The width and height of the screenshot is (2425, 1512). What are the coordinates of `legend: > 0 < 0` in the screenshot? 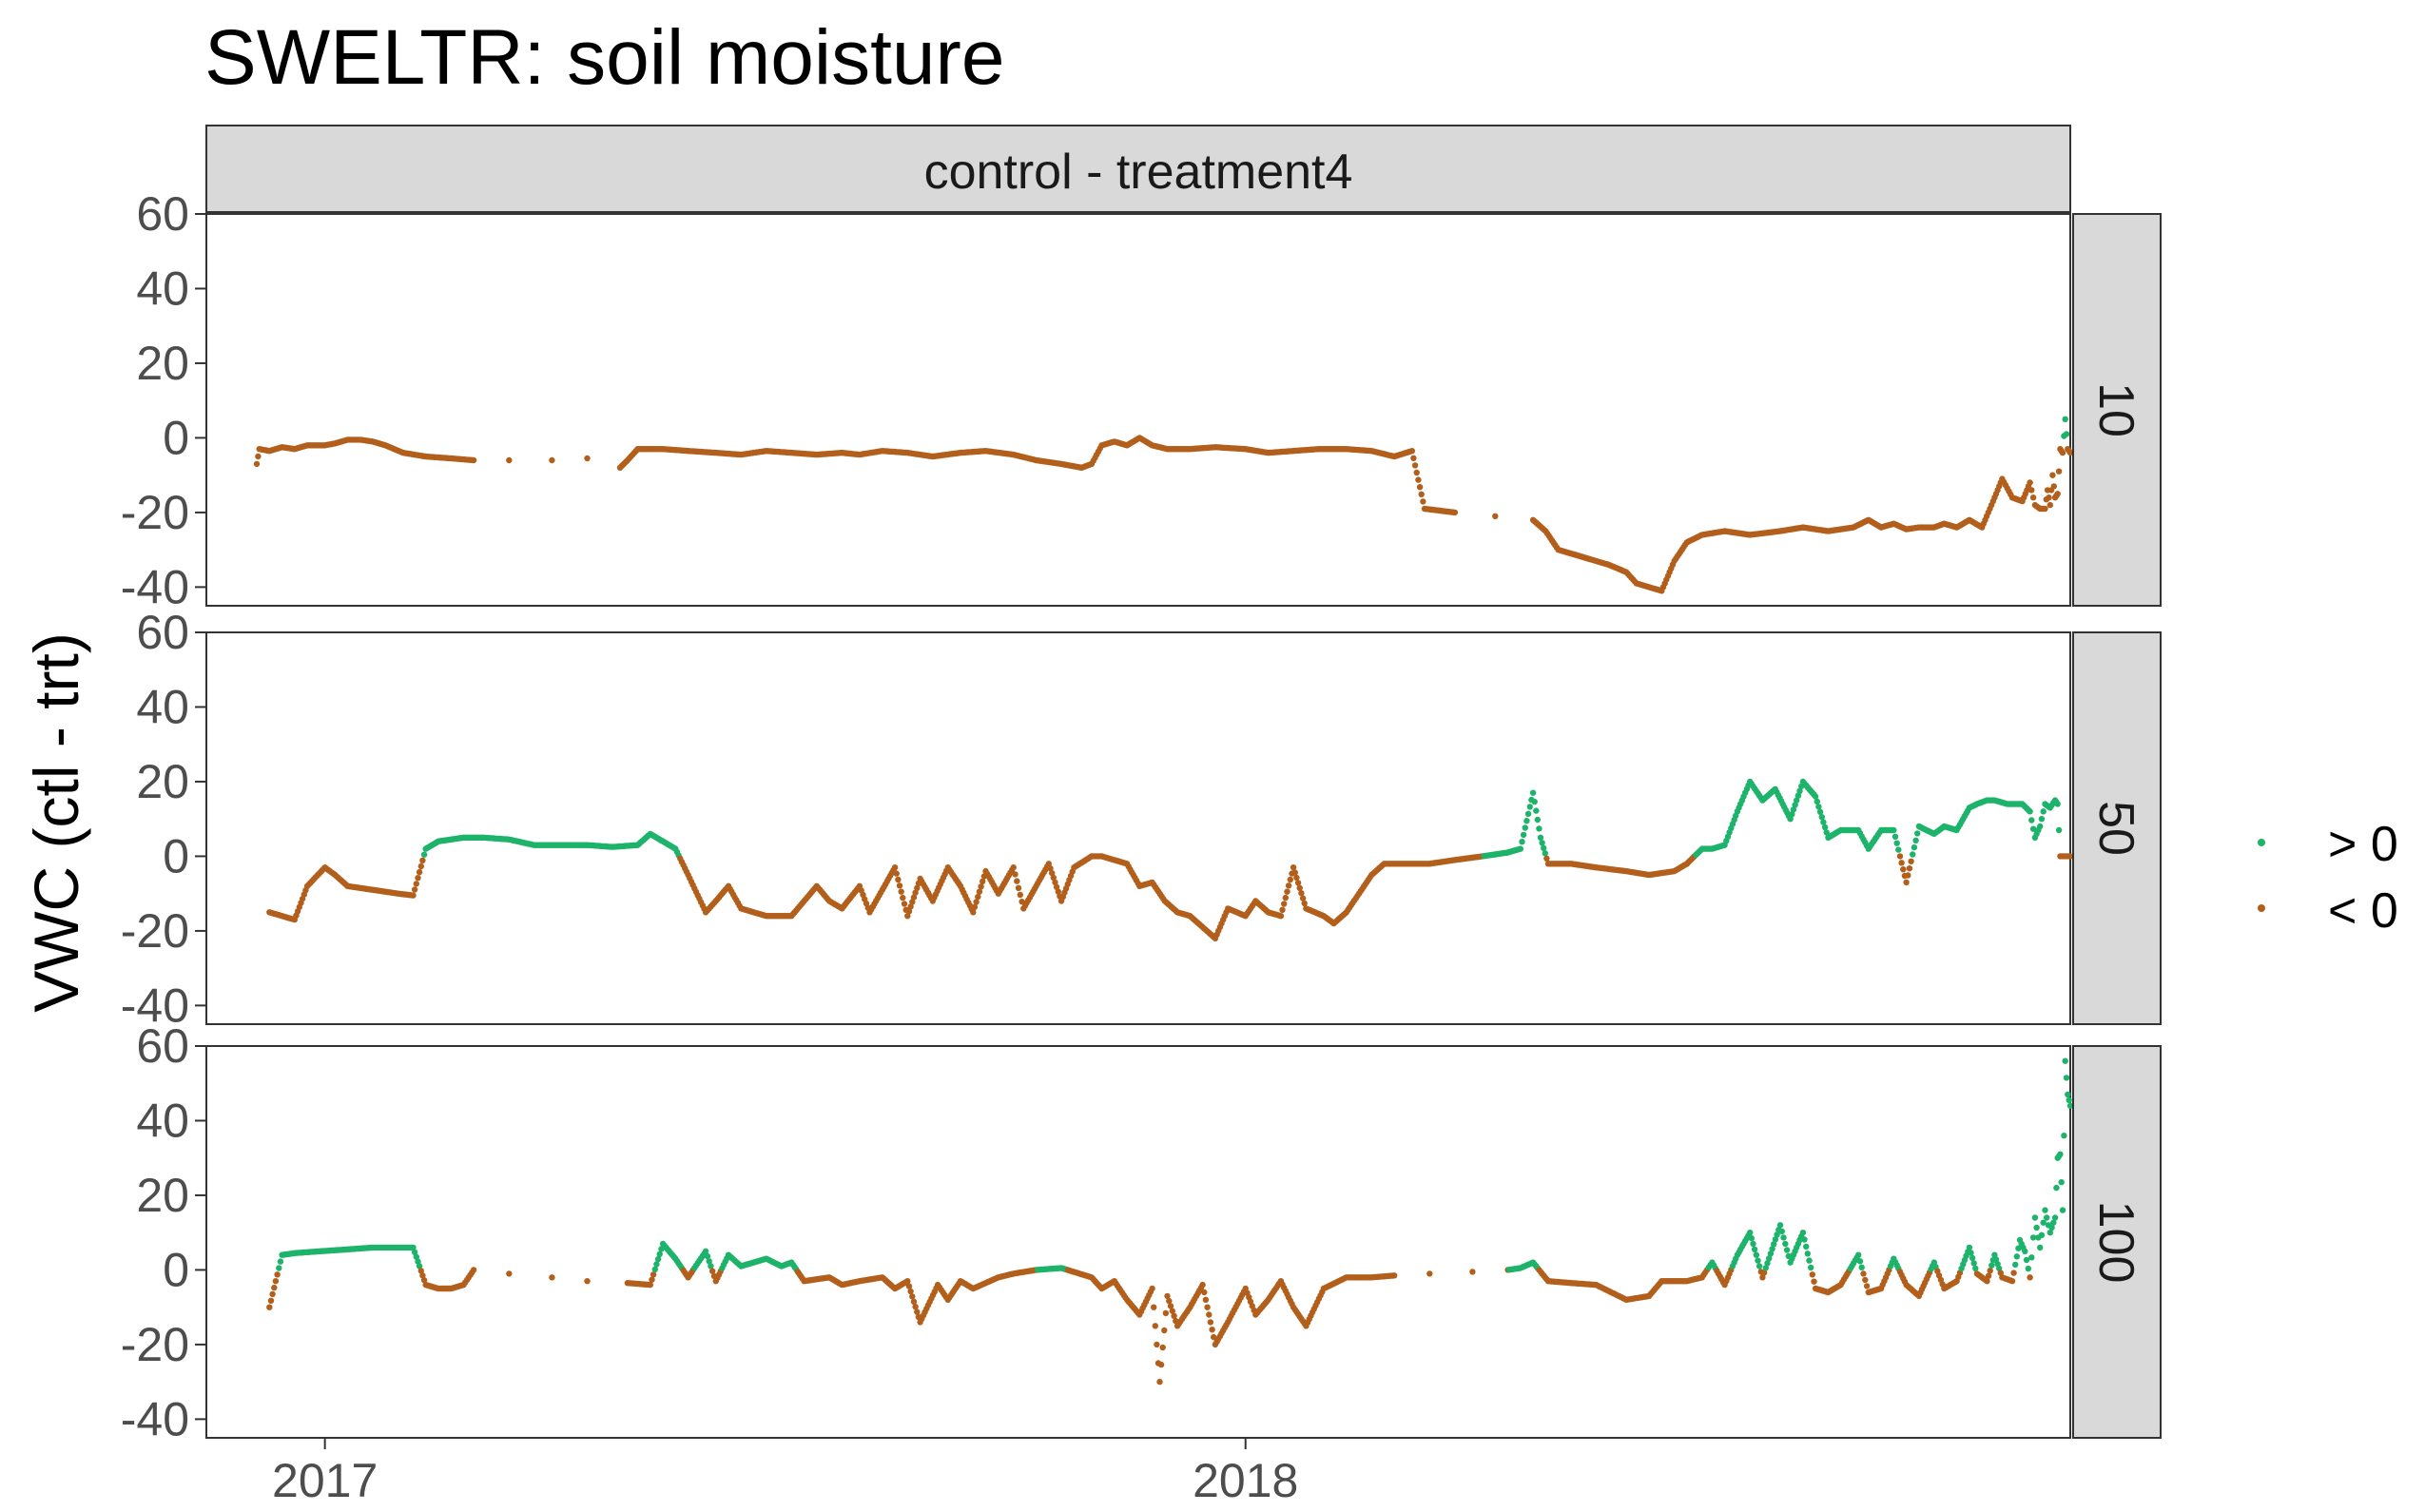 It's located at (2328, 878).